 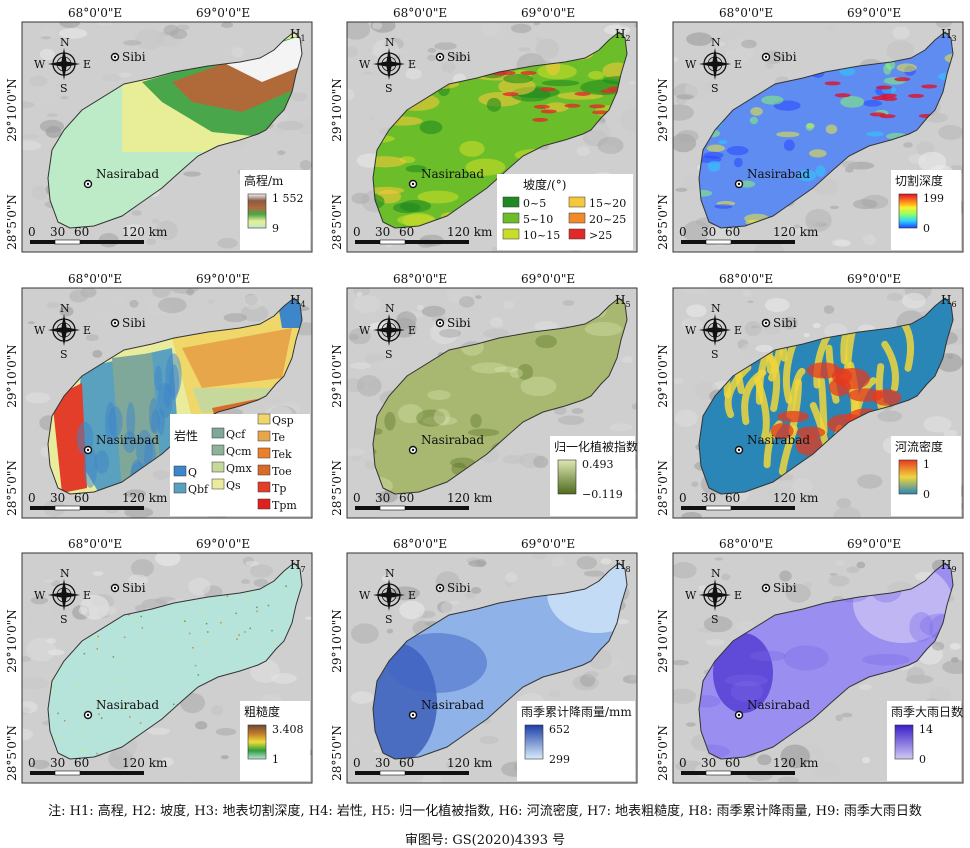 What do you see at coordinates (602, 494) in the screenshot?
I see `legend-min: −0.119` at bounding box center [602, 494].